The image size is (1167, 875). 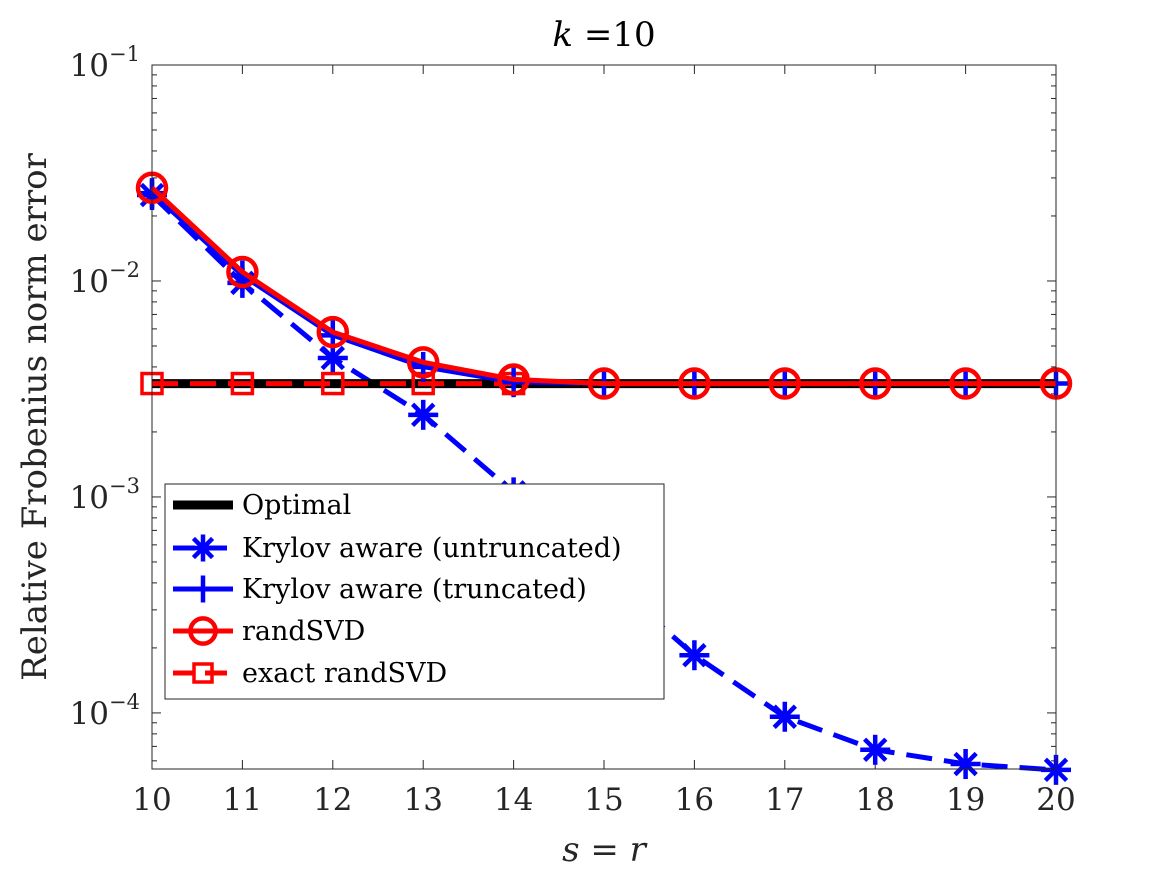 What do you see at coordinates (242, 800) in the screenshot?
I see `x-tick-label: 11` at bounding box center [242, 800].